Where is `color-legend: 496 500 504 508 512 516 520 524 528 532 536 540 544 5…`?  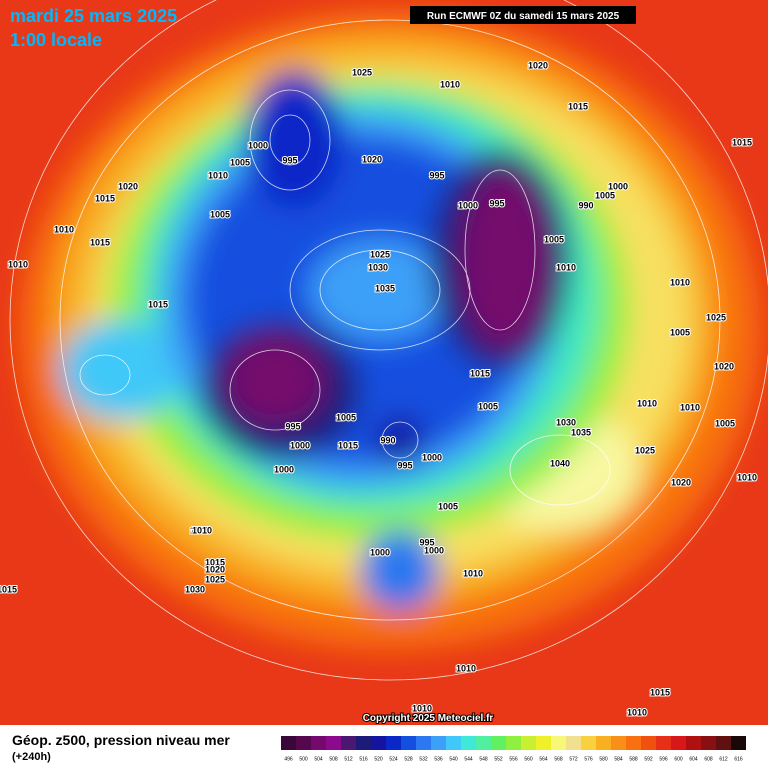 color-legend: 496 500 504 508 512 516 520 524 528 532 536 540 544 5… is located at coordinates (513, 749).